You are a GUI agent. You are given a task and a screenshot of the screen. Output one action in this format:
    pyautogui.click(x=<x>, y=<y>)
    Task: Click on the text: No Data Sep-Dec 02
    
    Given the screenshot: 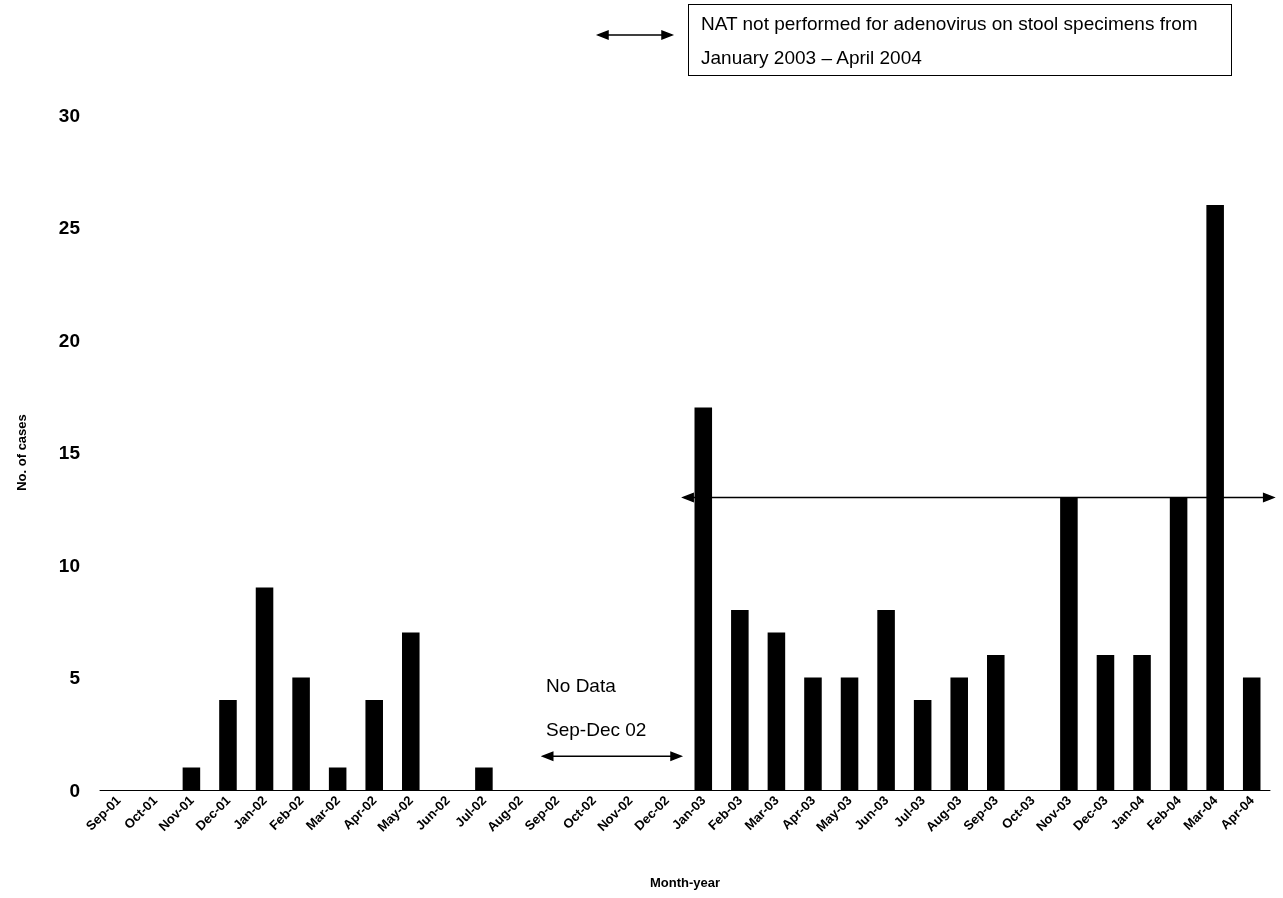 What is the action you would take?
    pyautogui.click(x=596, y=707)
    